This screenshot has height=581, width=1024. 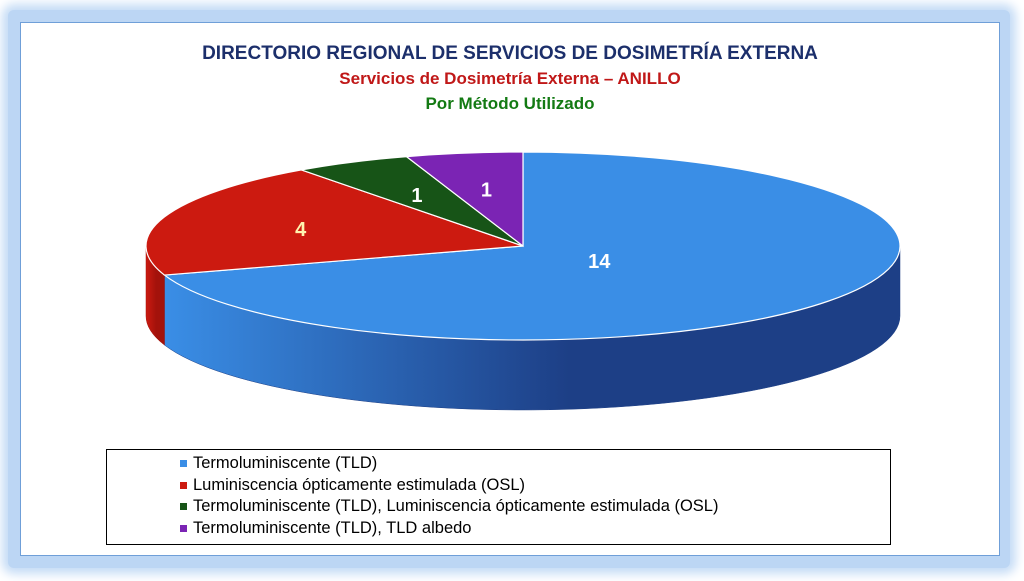 What do you see at coordinates (301, 230) in the screenshot?
I see `data-label-1: 4` at bounding box center [301, 230].